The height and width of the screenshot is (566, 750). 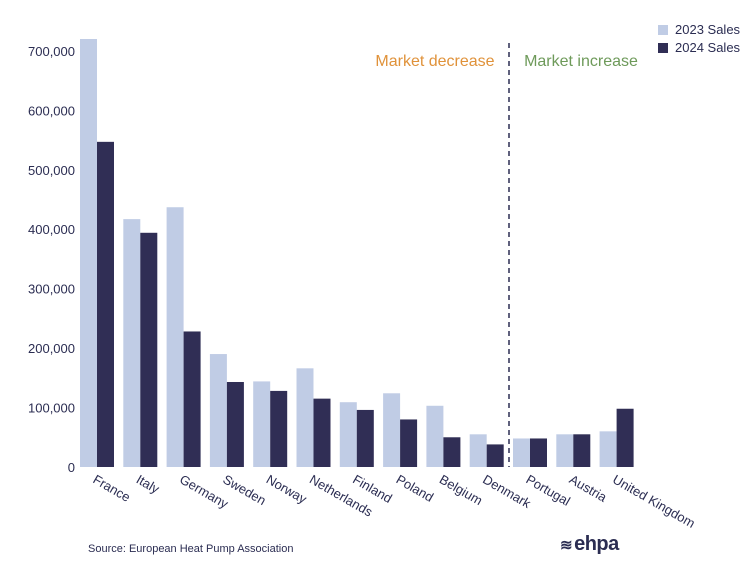 What do you see at coordinates (305, 417) in the screenshot?
I see `bar-netherlands-2023` at bounding box center [305, 417].